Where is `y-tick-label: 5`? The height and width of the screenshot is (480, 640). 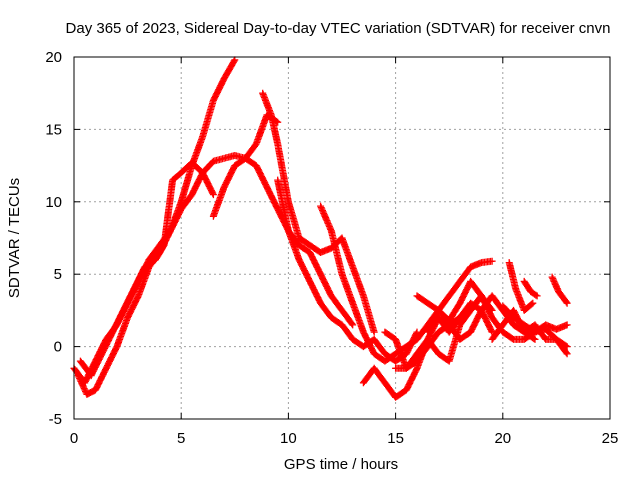
y-tick-label: 5 is located at coordinates (58, 274).